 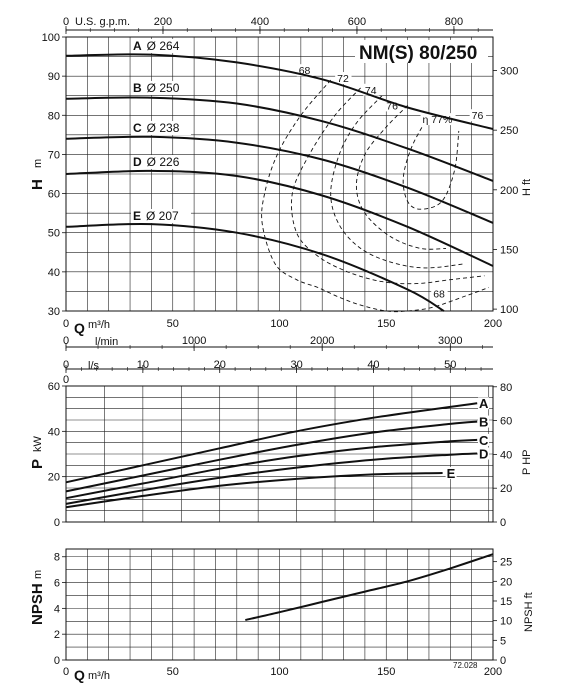 What do you see at coordinates (509, 72) in the screenshot?
I see `head-ytick-right-label-4: 300` at bounding box center [509, 72].